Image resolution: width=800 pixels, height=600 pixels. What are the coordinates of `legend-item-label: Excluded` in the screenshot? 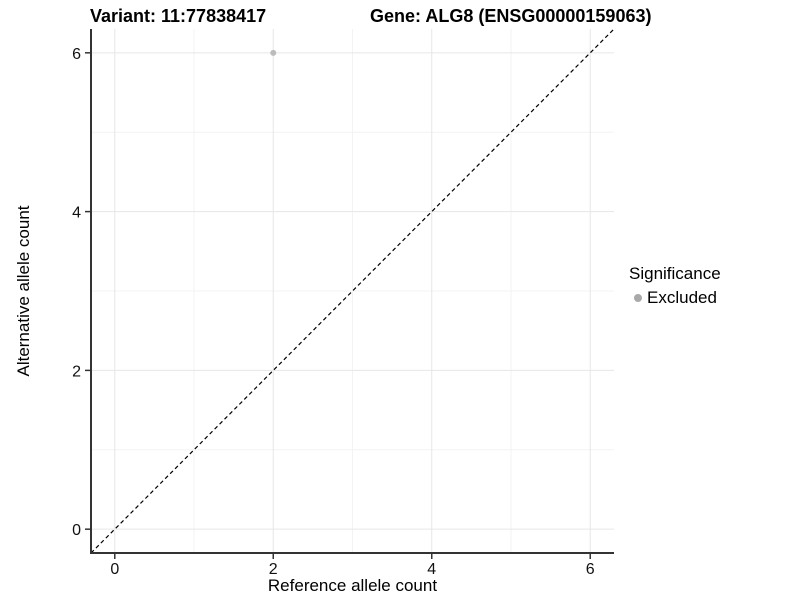 It's located at (682, 297).